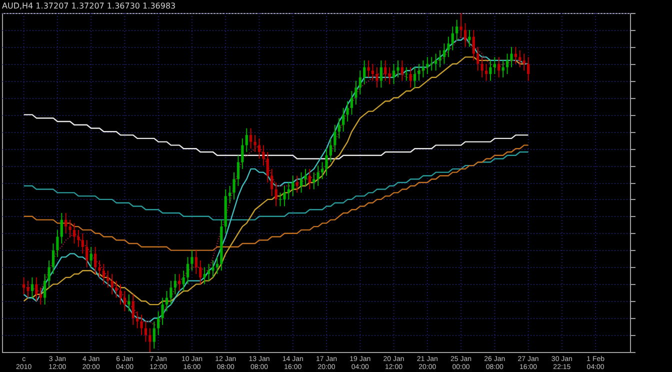  What do you see at coordinates (89, 6) in the screenshot?
I see `chart-title: AUD,H4 1.37207 1.37207 1.36730 1.36983` at bounding box center [89, 6].